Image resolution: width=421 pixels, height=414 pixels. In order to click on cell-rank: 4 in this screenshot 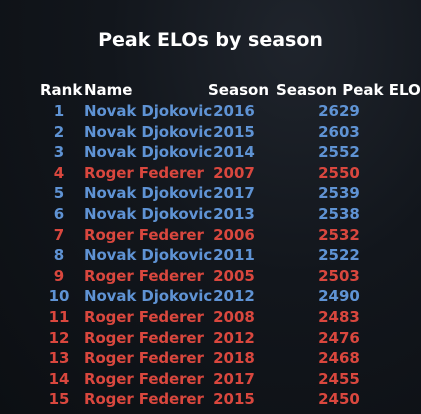, I will do `click(59, 172)`.